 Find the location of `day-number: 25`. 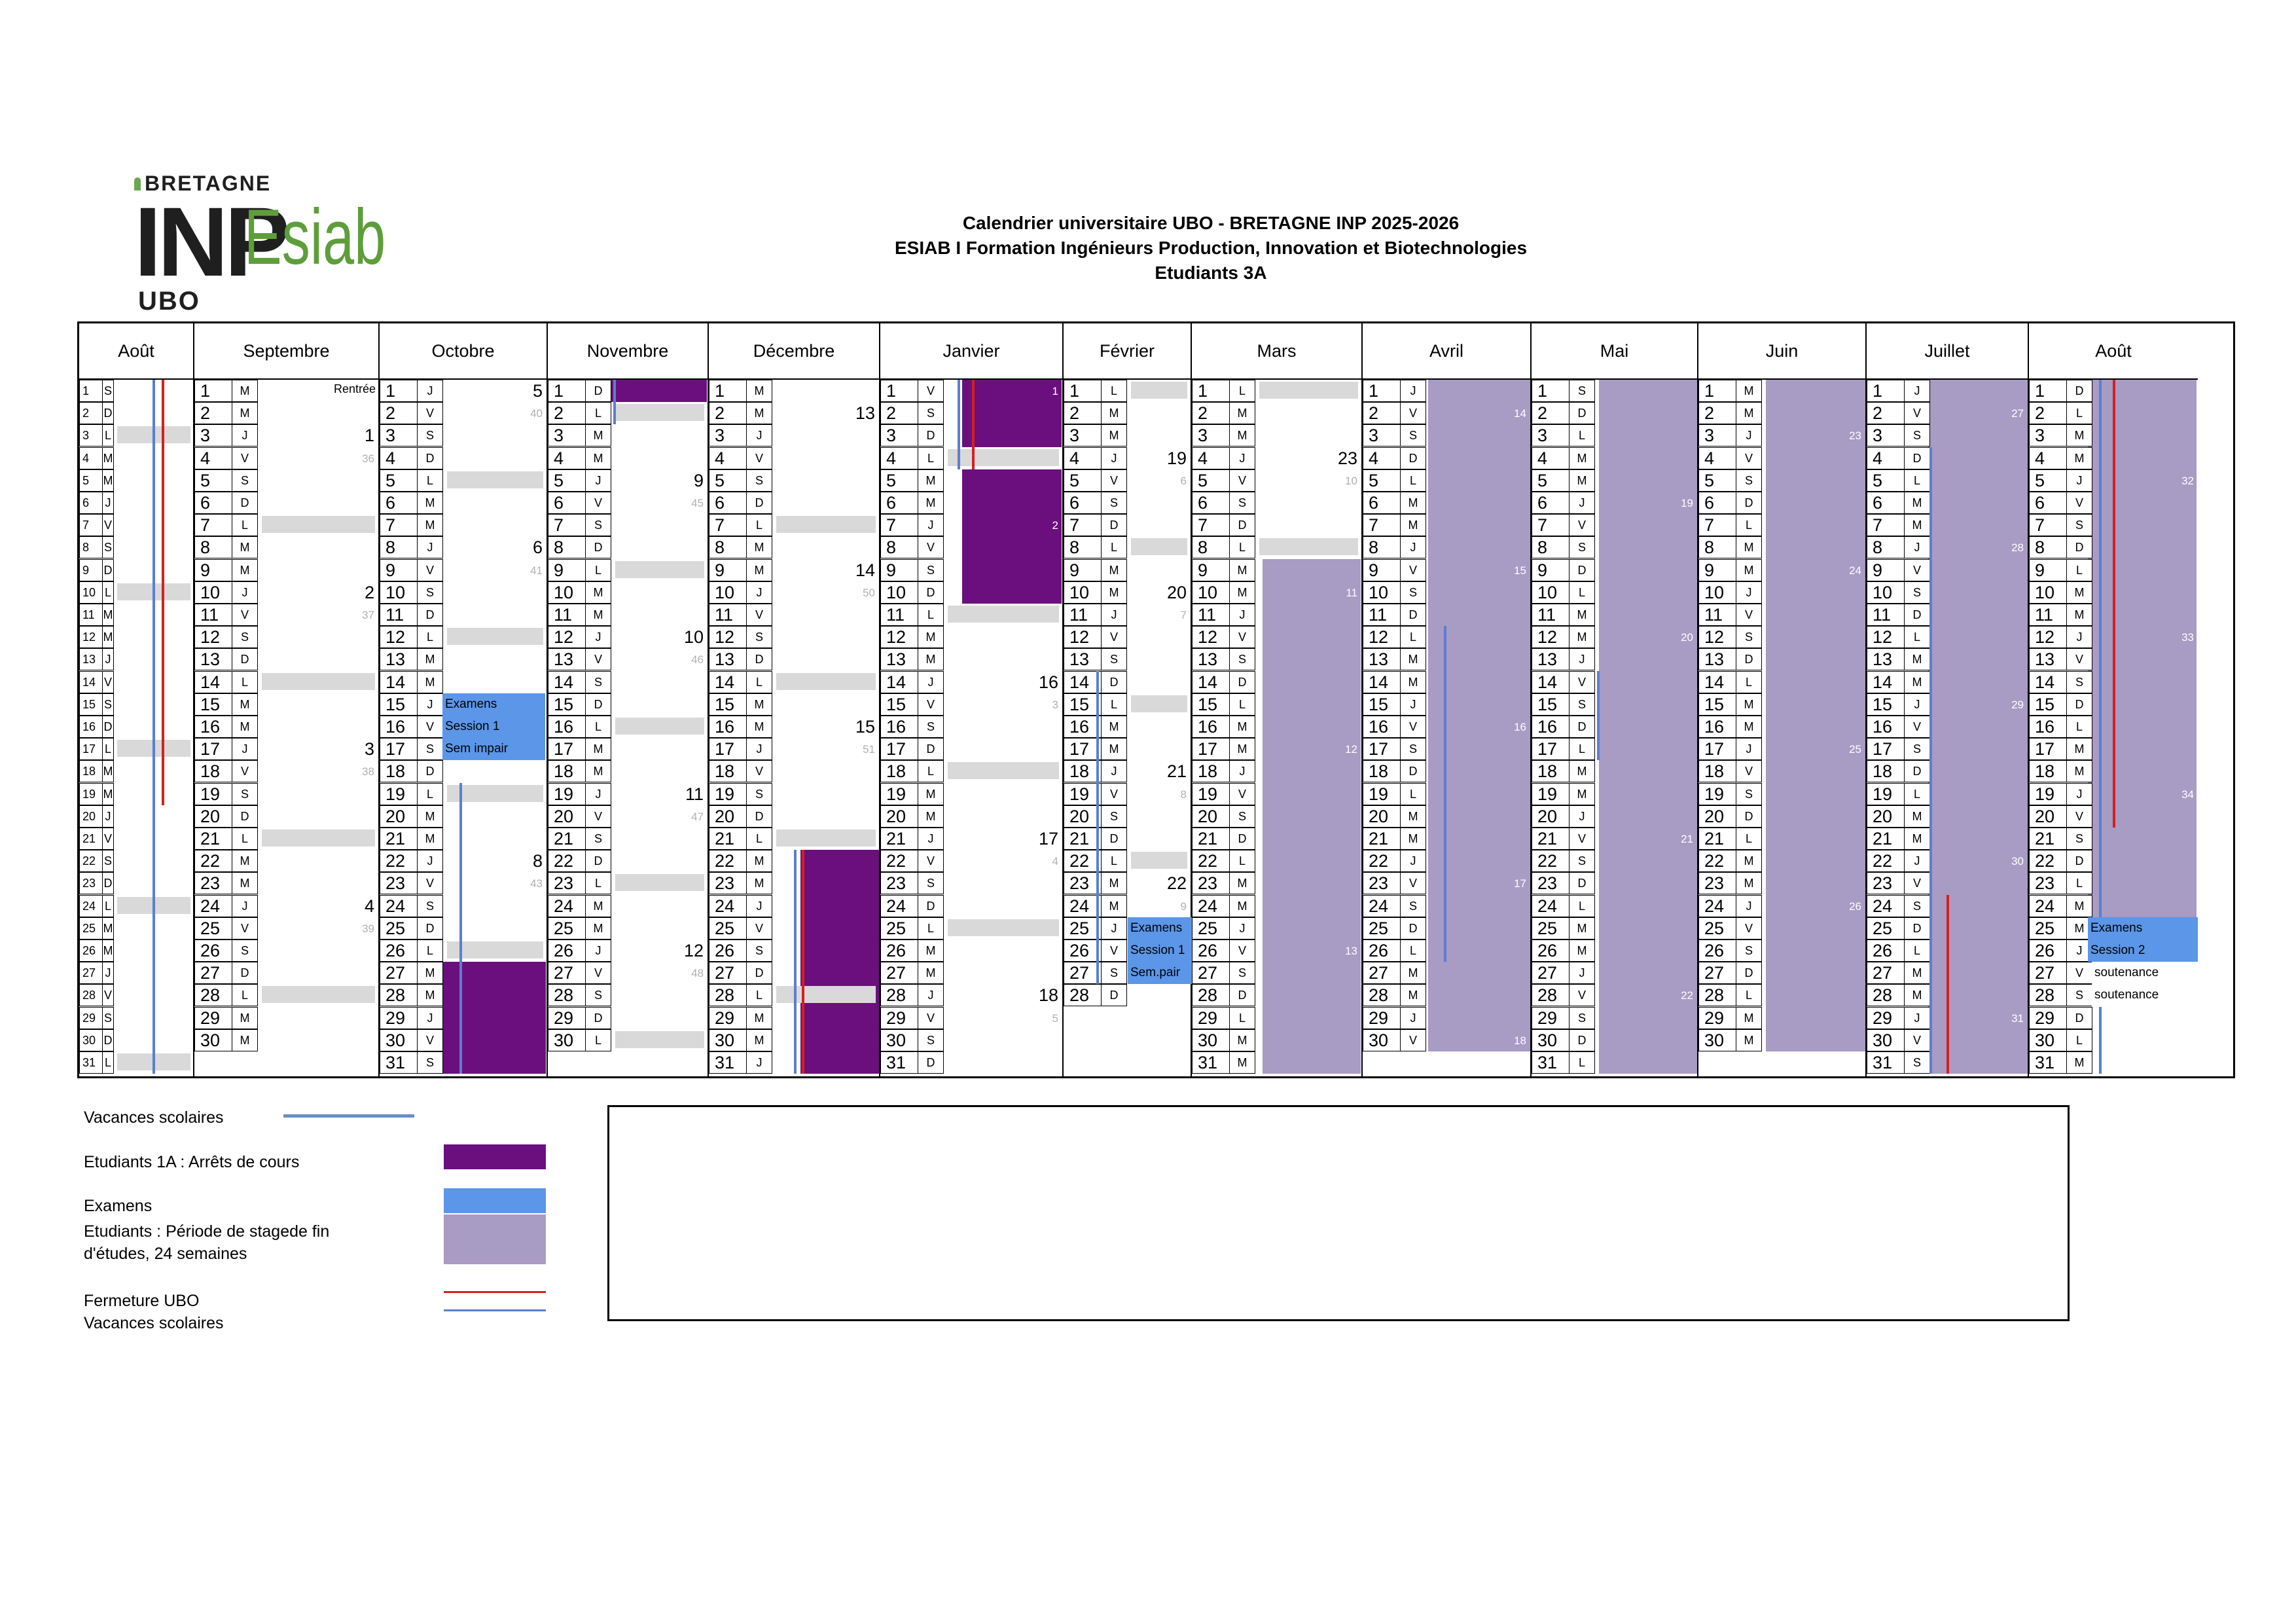

day-number: 25 is located at coordinates (91, 928).